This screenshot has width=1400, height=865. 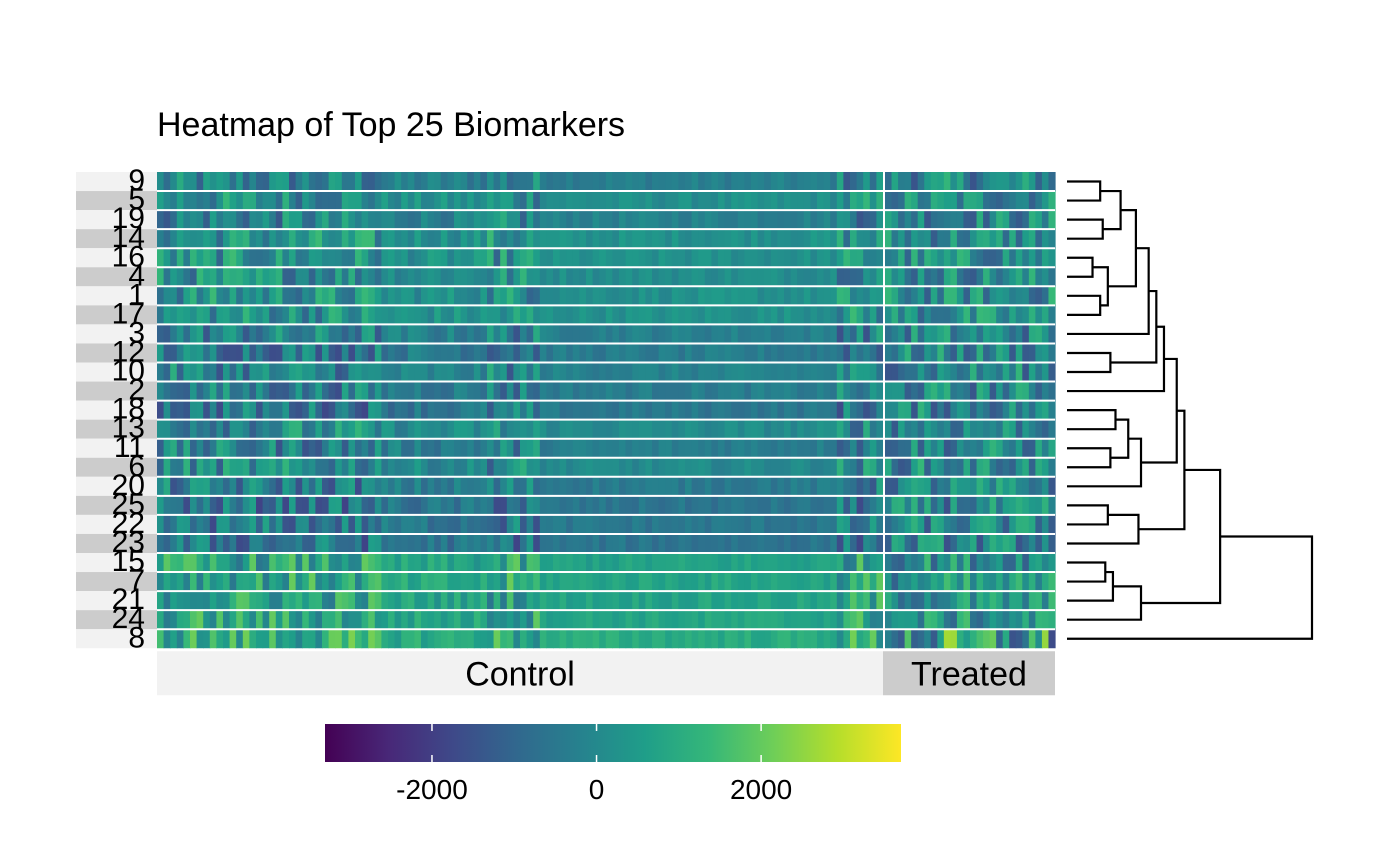 I want to click on row-label: 19, so click(x=128, y=218).